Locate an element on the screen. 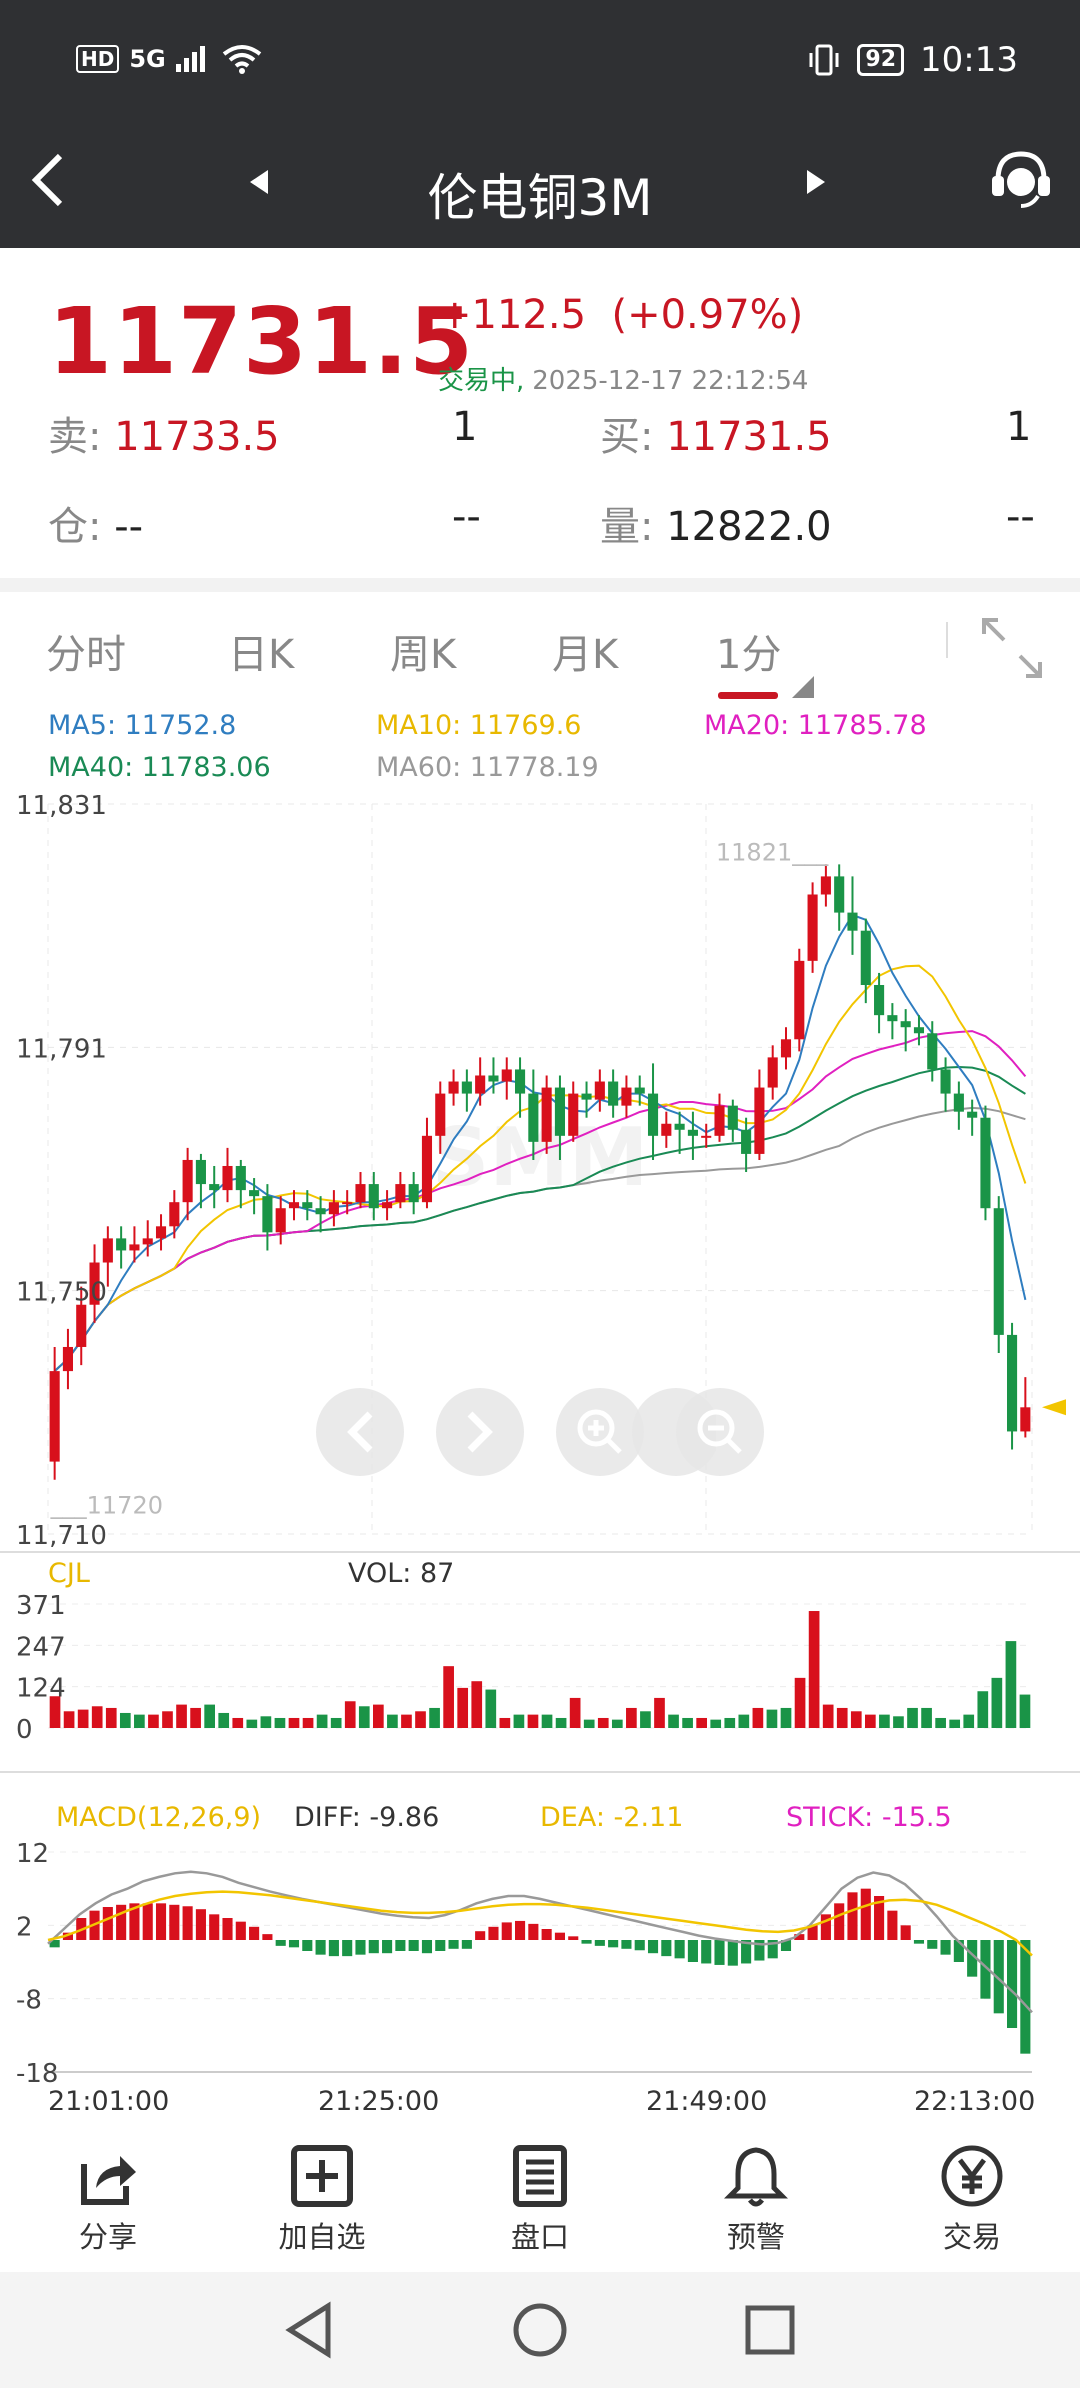  k-y-tick: 11,710 is located at coordinates (61, 1536).